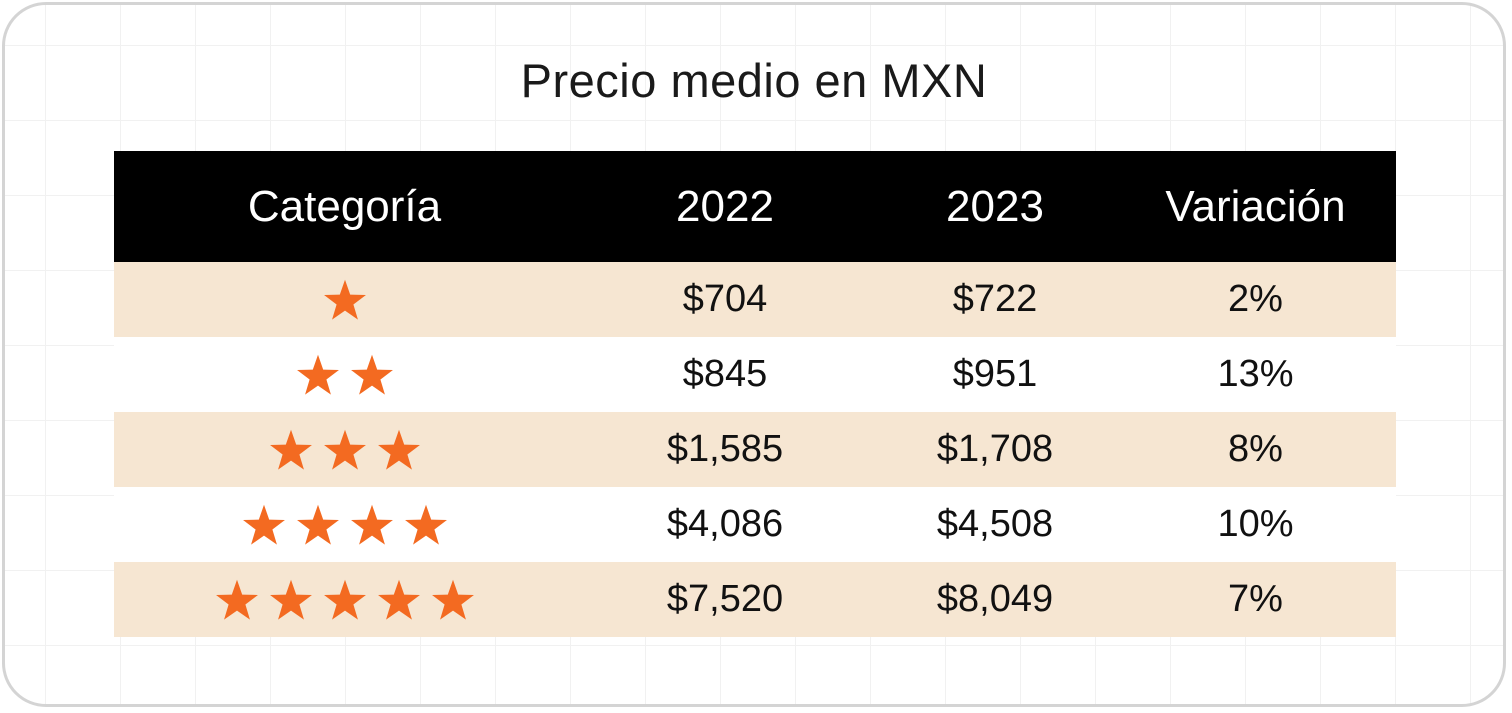  I want to click on price-2023: $8,049, so click(995, 599).